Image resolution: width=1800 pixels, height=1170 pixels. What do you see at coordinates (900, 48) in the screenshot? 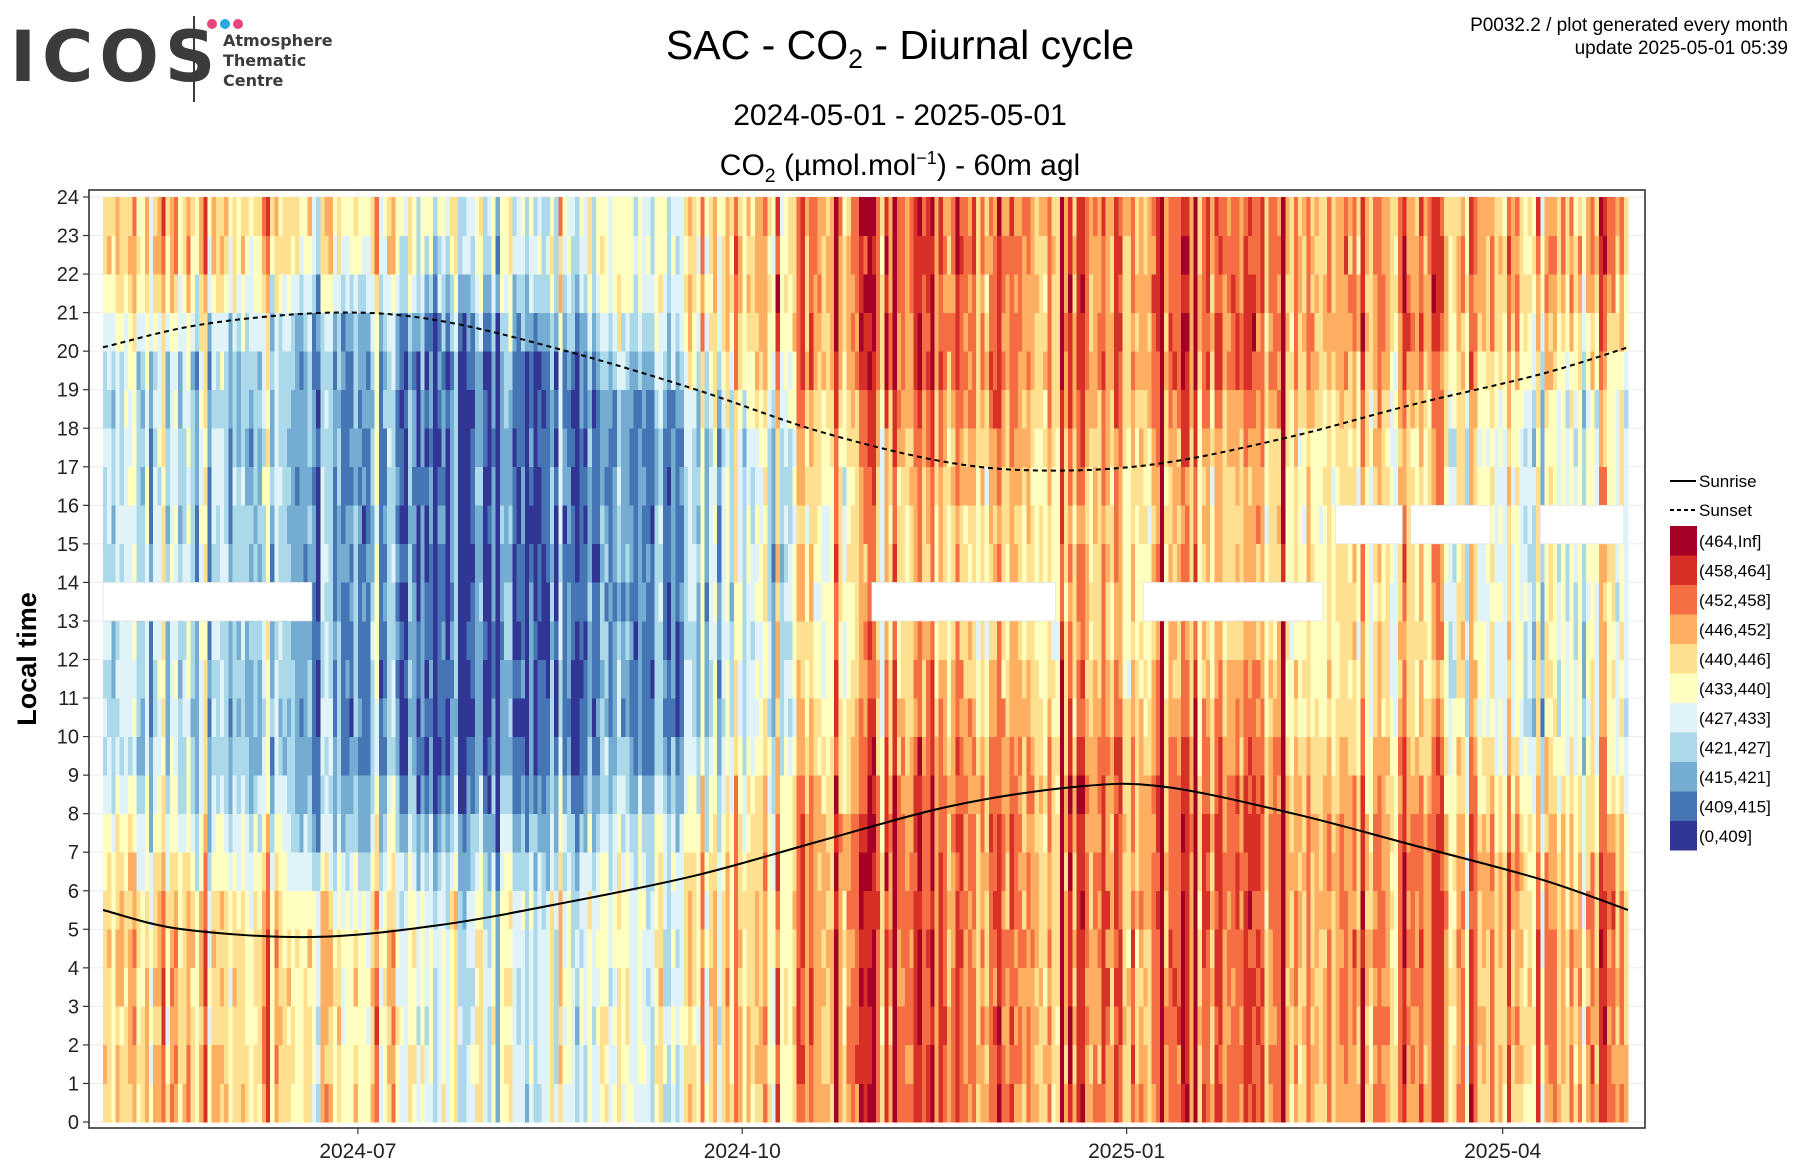
I see `chart-title: SAC - CO2 - Diurnal cycle` at bounding box center [900, 48].